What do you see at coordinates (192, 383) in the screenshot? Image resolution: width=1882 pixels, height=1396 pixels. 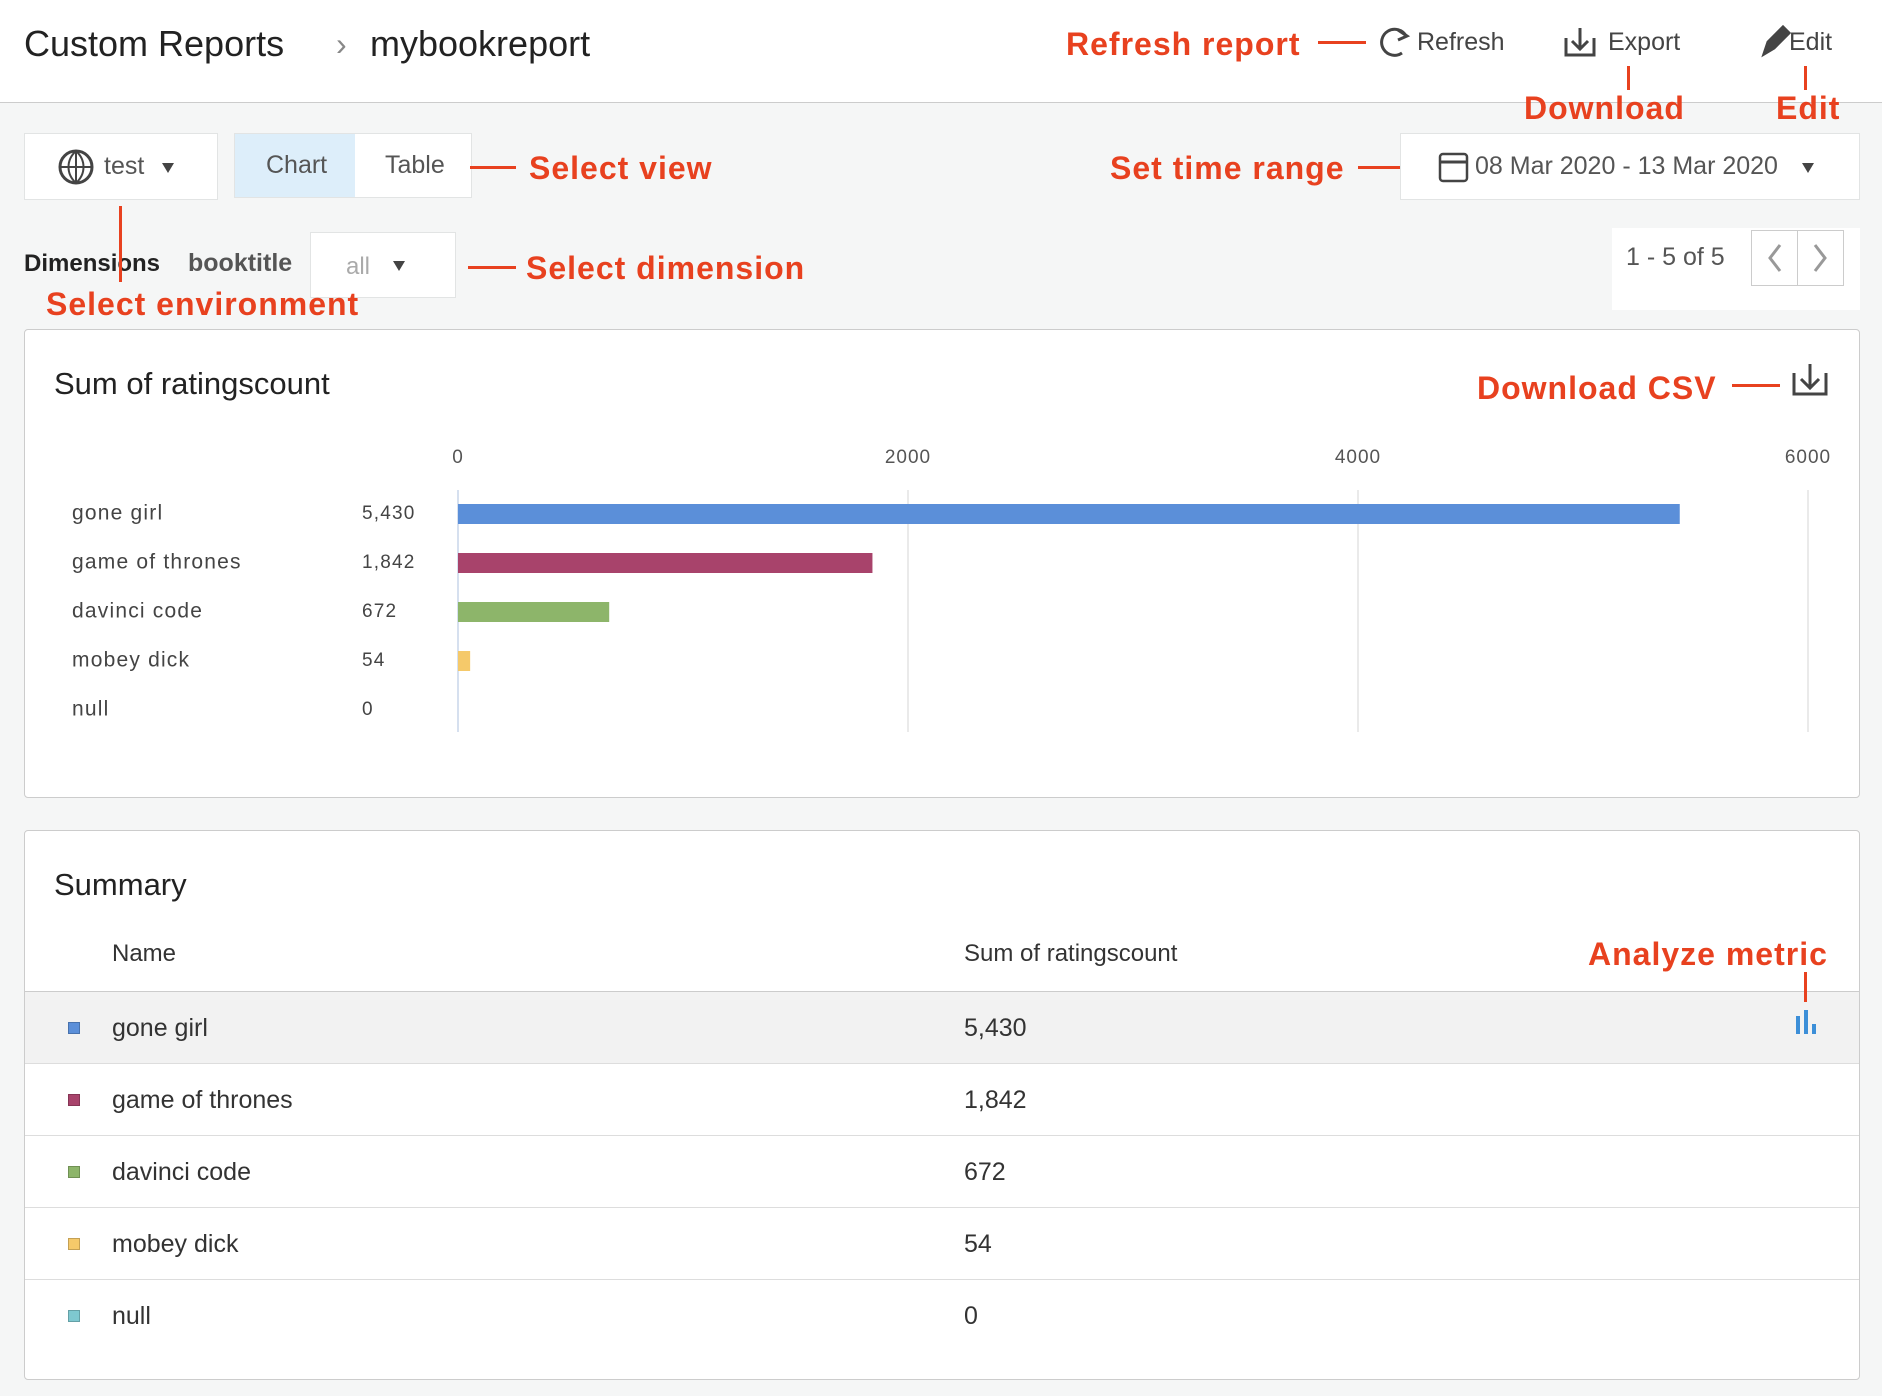 I see `chart-title: Sum of ratingscount` at bounding box center [192, 383].